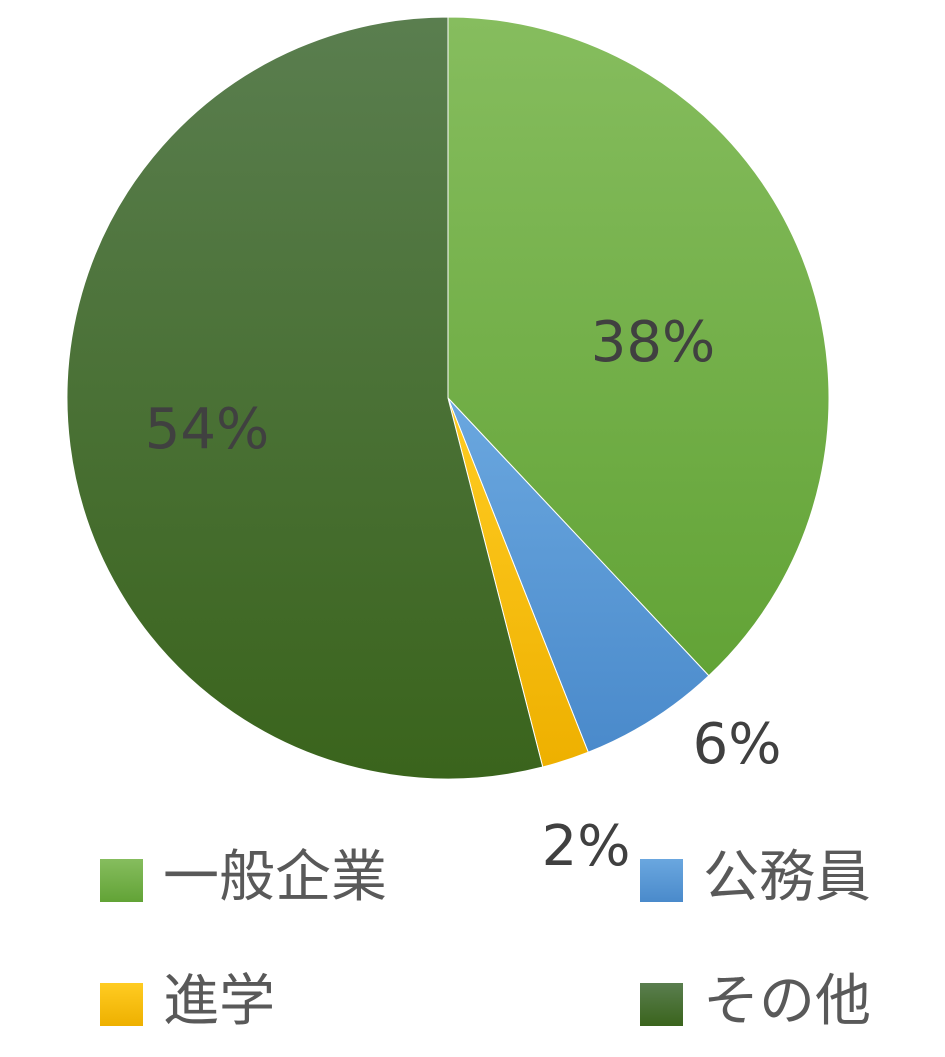 This screenshot has width=945, height=1057. Describe the element at coordinates (275, 877) in the screenshot. I see `legend-label-1: 一般企業` at that location.